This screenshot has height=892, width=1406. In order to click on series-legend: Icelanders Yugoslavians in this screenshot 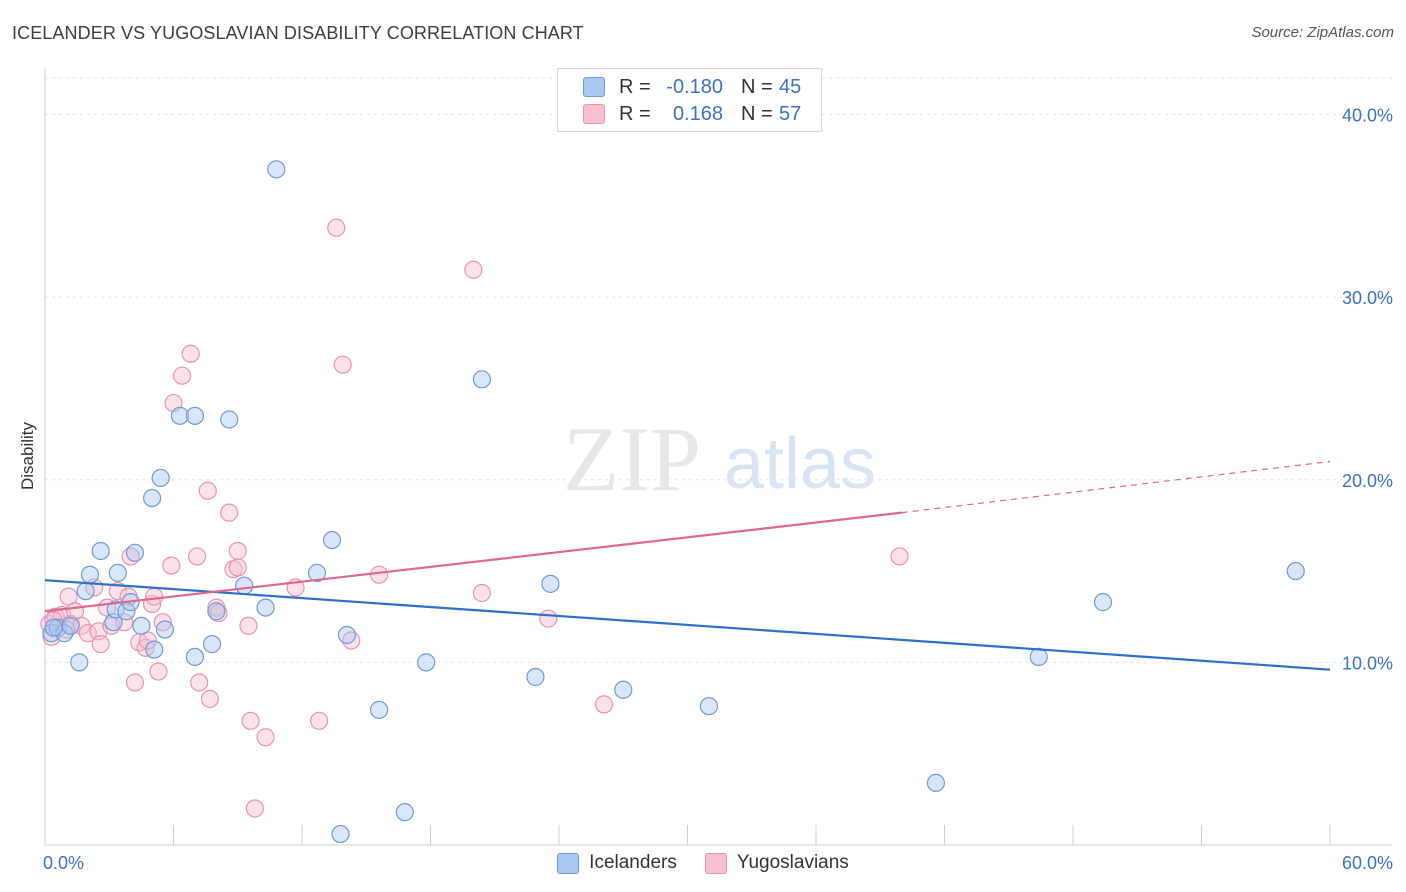, I will do `click(703, 863)`.